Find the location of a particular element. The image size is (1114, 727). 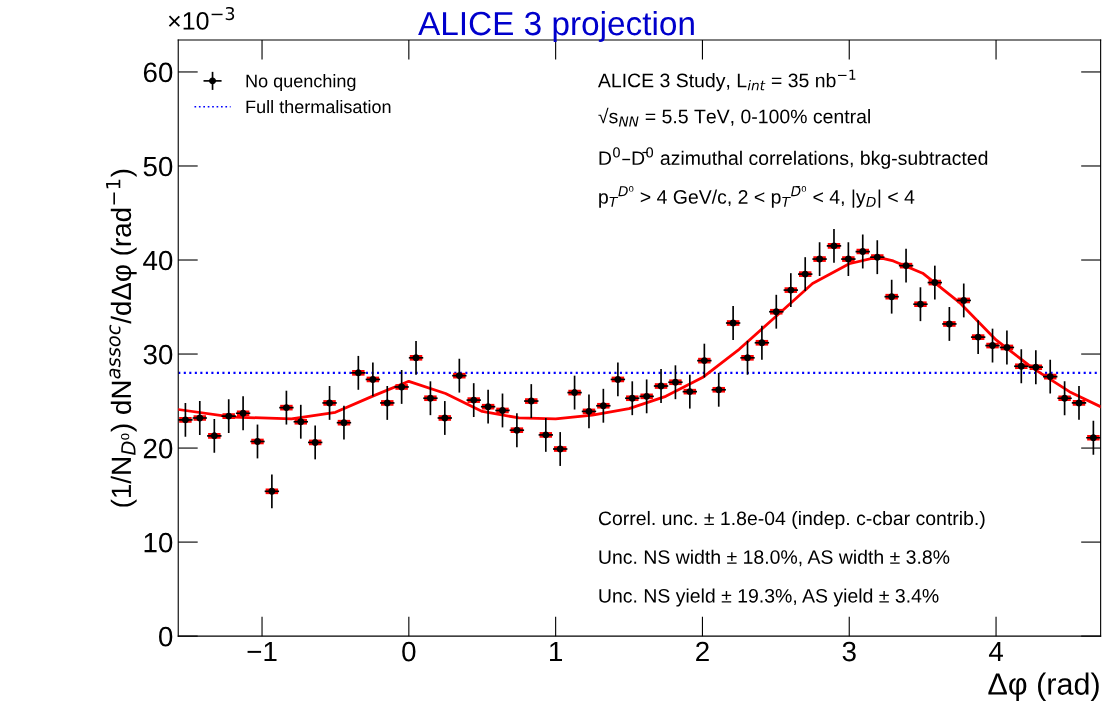

annotation: Unc. NS yield ± 19.3%, AS yield ± 3.4% is located at coordinates (769, 597).